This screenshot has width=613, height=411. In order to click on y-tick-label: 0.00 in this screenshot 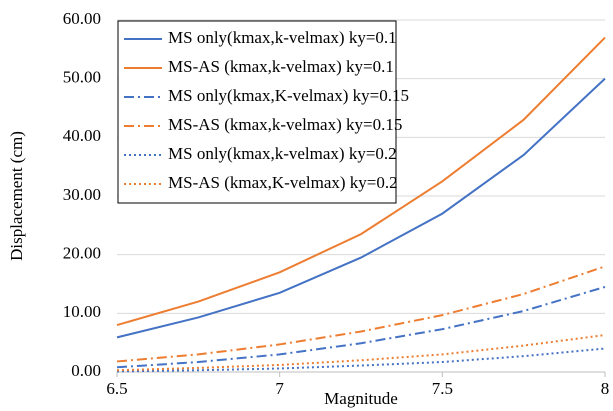, I will do `click(86, 370)`.